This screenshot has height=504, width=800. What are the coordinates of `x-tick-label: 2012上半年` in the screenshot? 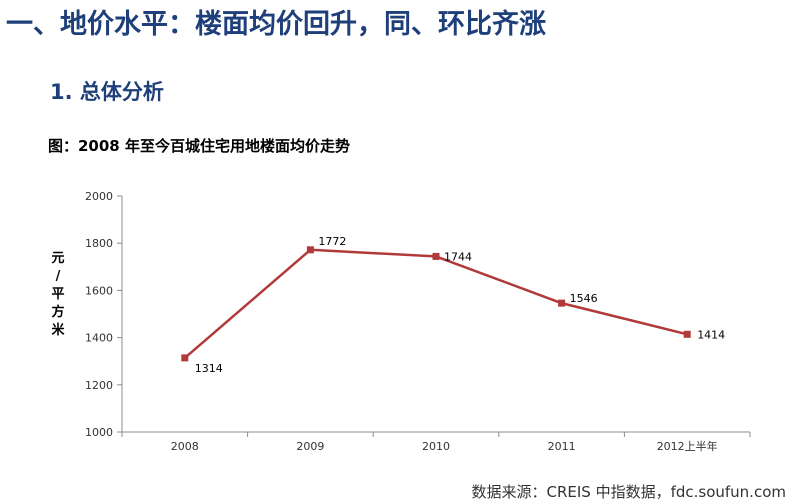 It's located at (687, 446).